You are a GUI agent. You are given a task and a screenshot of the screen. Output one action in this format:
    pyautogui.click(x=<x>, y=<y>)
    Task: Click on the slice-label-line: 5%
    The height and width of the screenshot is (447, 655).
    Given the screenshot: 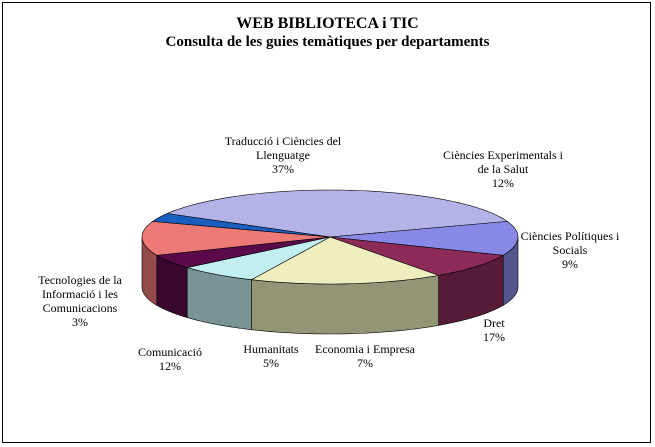 What is the action you would take?
    pyautogui.click(x=271, y=363)
    